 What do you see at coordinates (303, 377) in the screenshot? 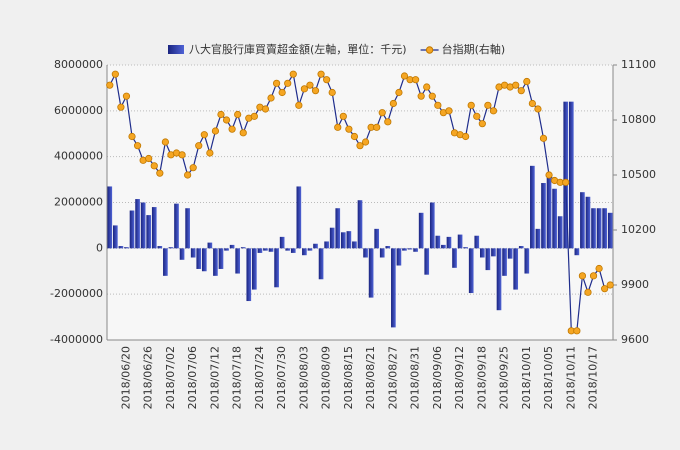
I see `x-tick-label: 2018/08/03` at bounding box center [303, 377].